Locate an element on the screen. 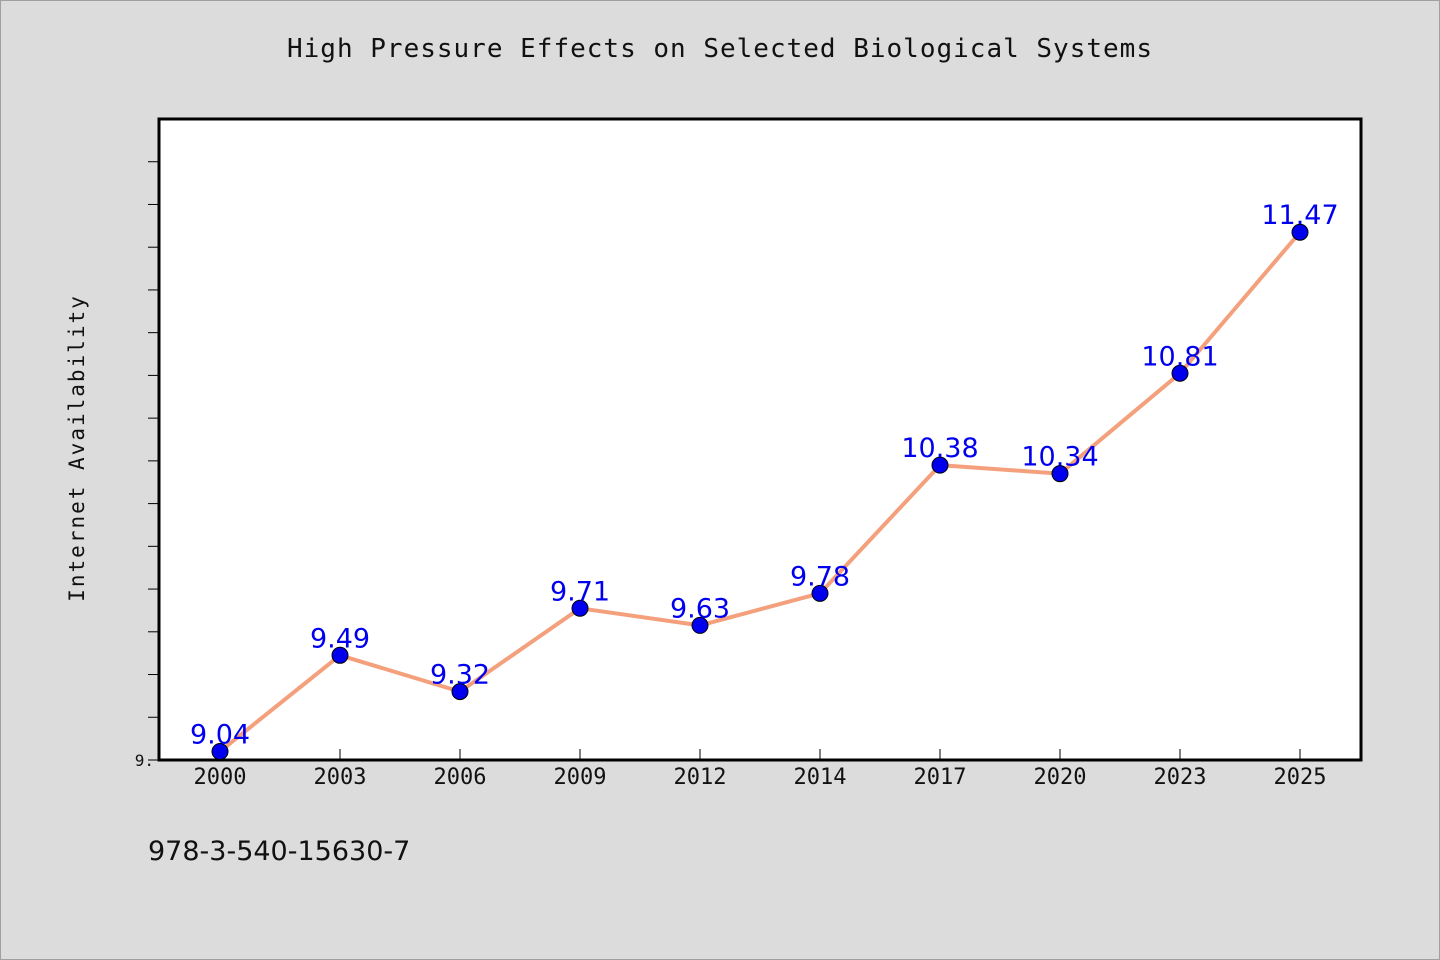 Image resolution: width=1440 pixels, height=960 pixels. data-label: 9.78 is located at coordinates (820, 576).